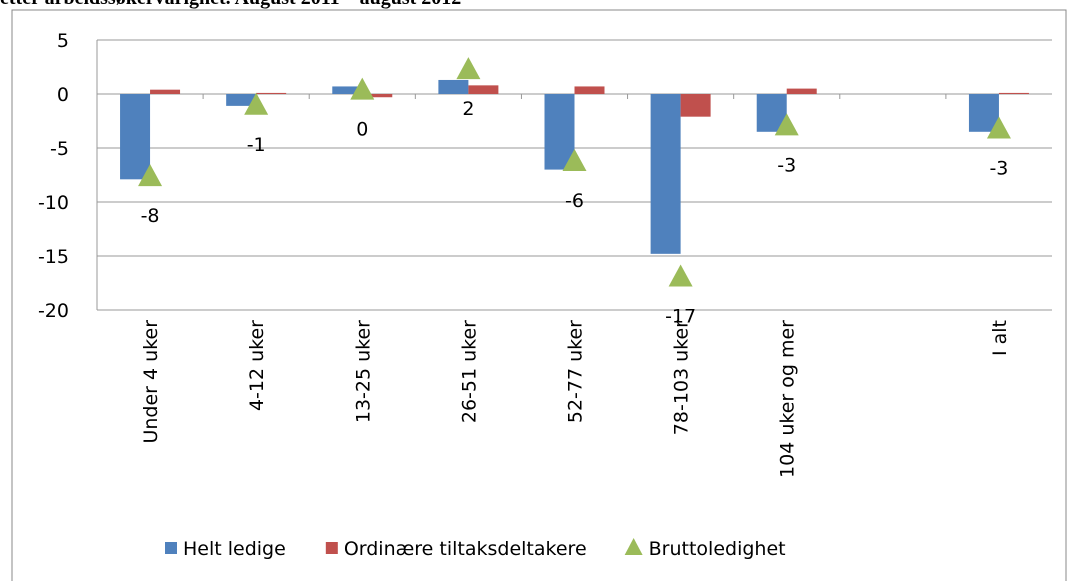 The image size is (1072, 586). What do you see at coordinates (362, 130) in the screenshot?
I see `data-label: 0` at bounding box center [362, 130].